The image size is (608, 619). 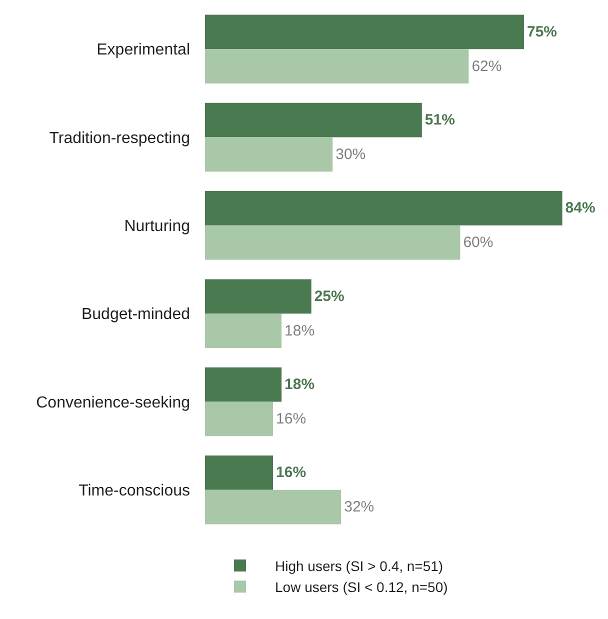 I want to click on y-tick-label: Tradition-respecting, so click(x=119, y=138).